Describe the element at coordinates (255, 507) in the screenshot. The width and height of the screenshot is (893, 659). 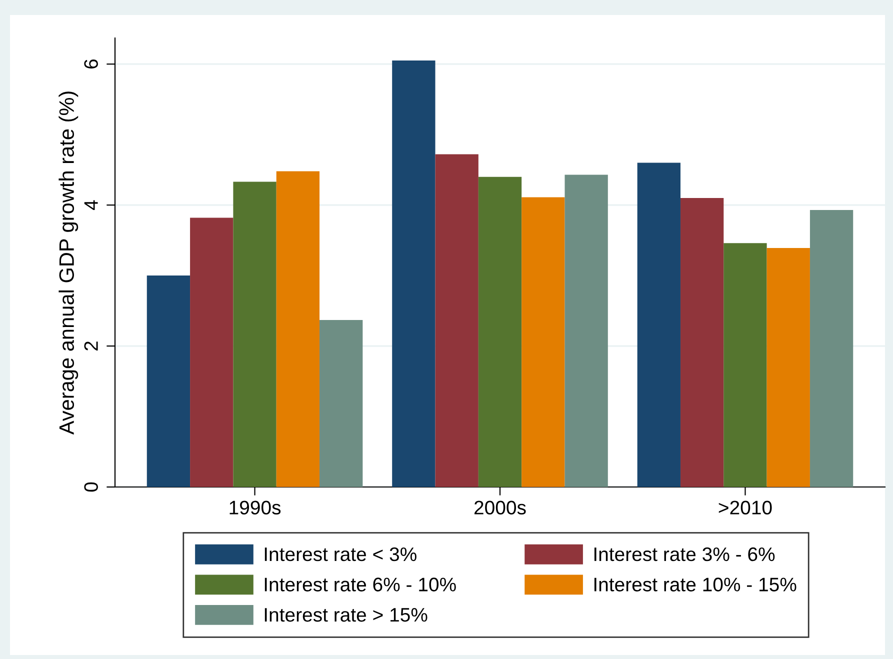
I see `x-tick-label: 1990s` at that location.